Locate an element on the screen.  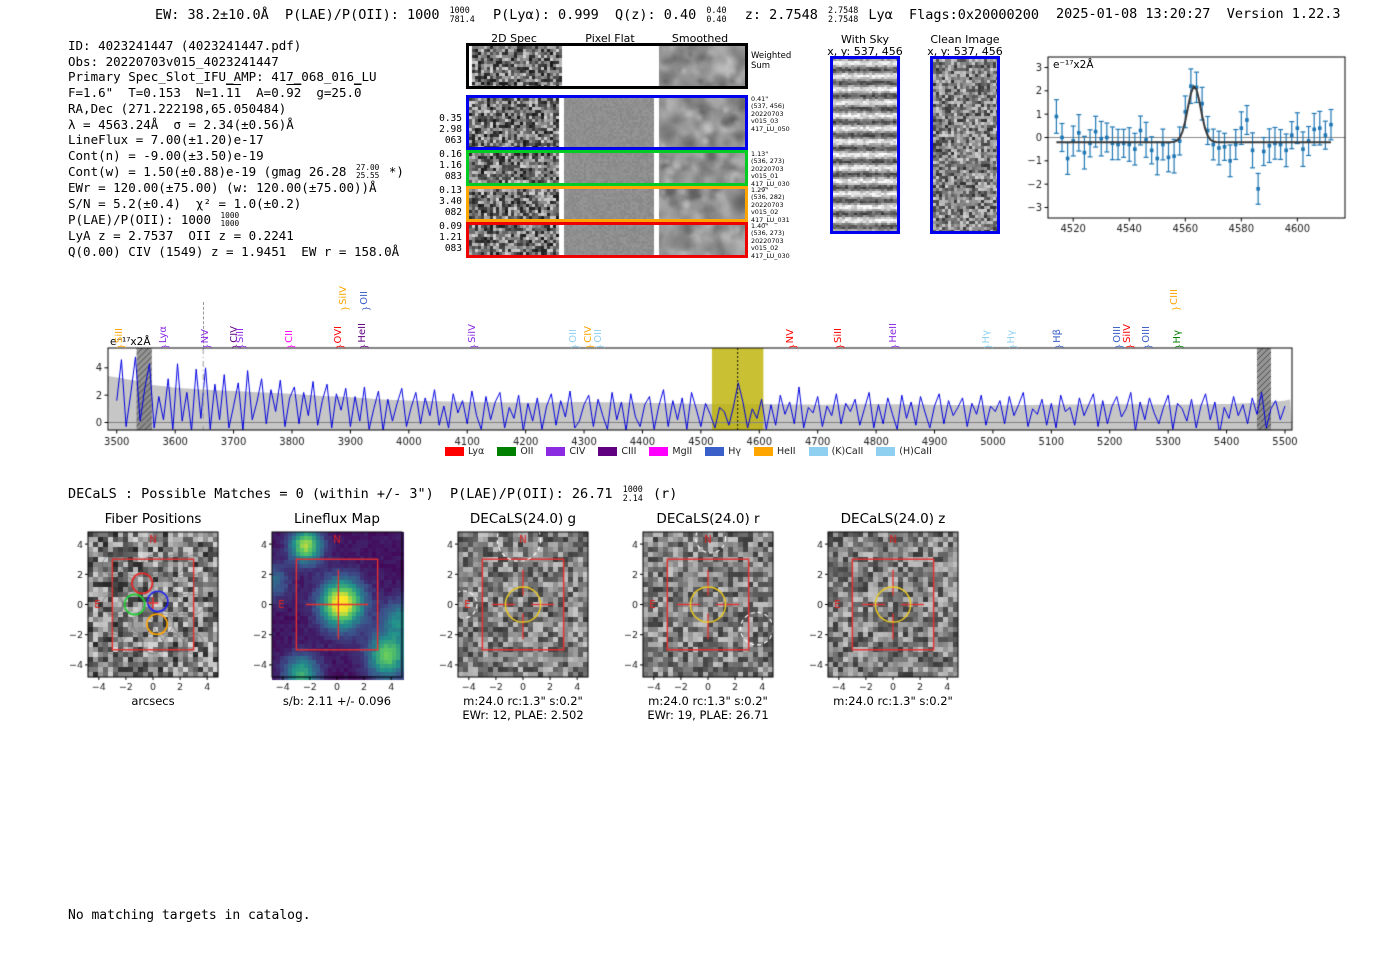
info-line: Obs: 20220703v015_4023241447 is located at coordinates (173, 61).